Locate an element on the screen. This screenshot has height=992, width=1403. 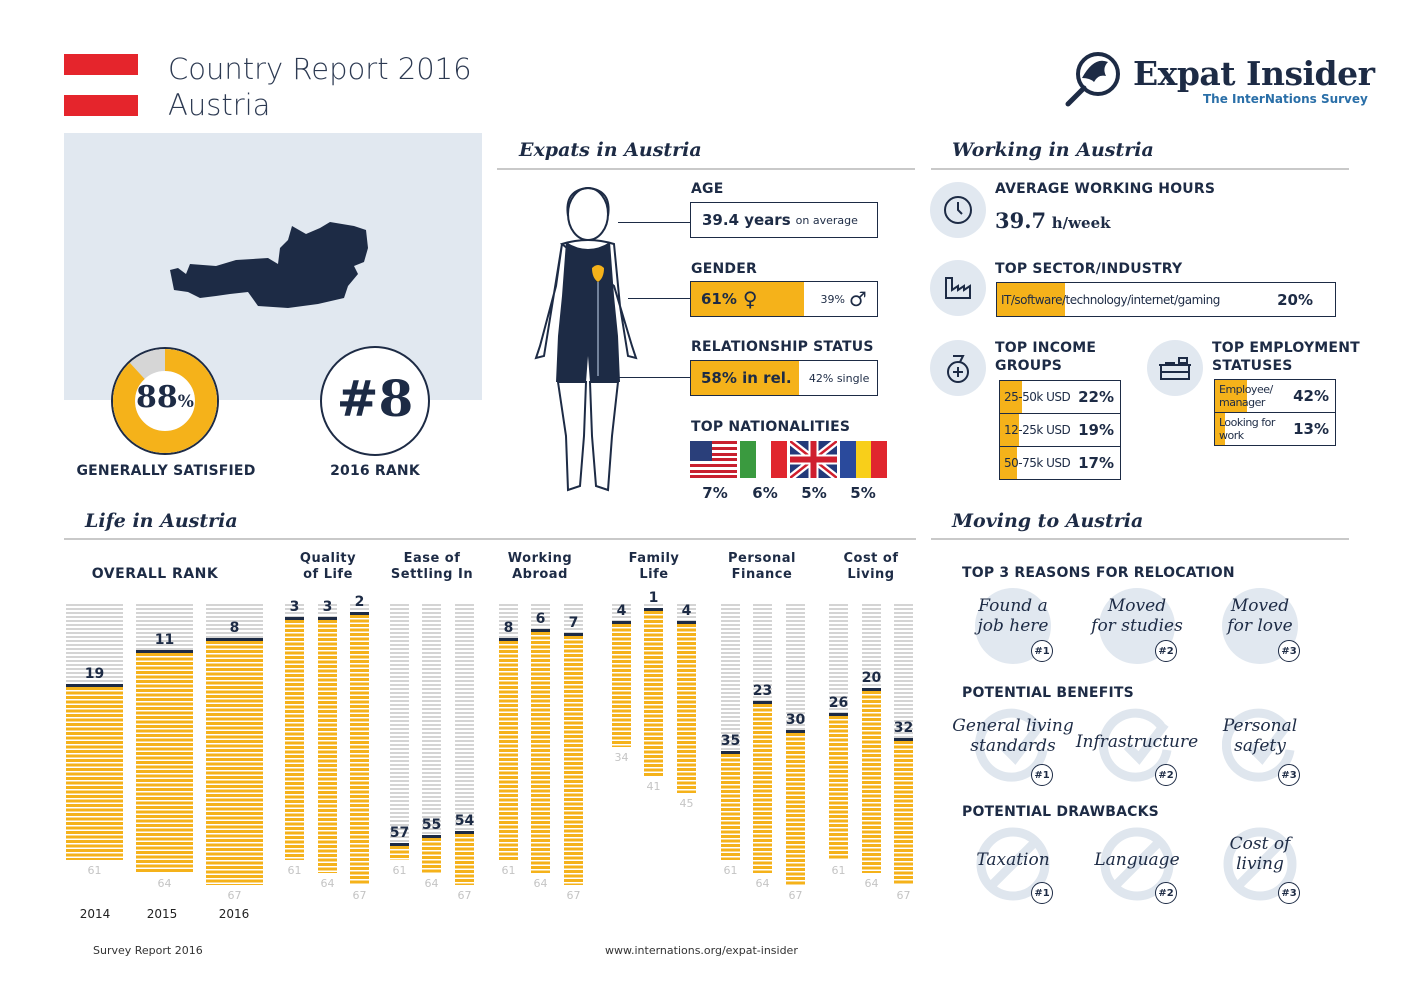
chart-rank-label: 11 is located at coordinates (164, 640).